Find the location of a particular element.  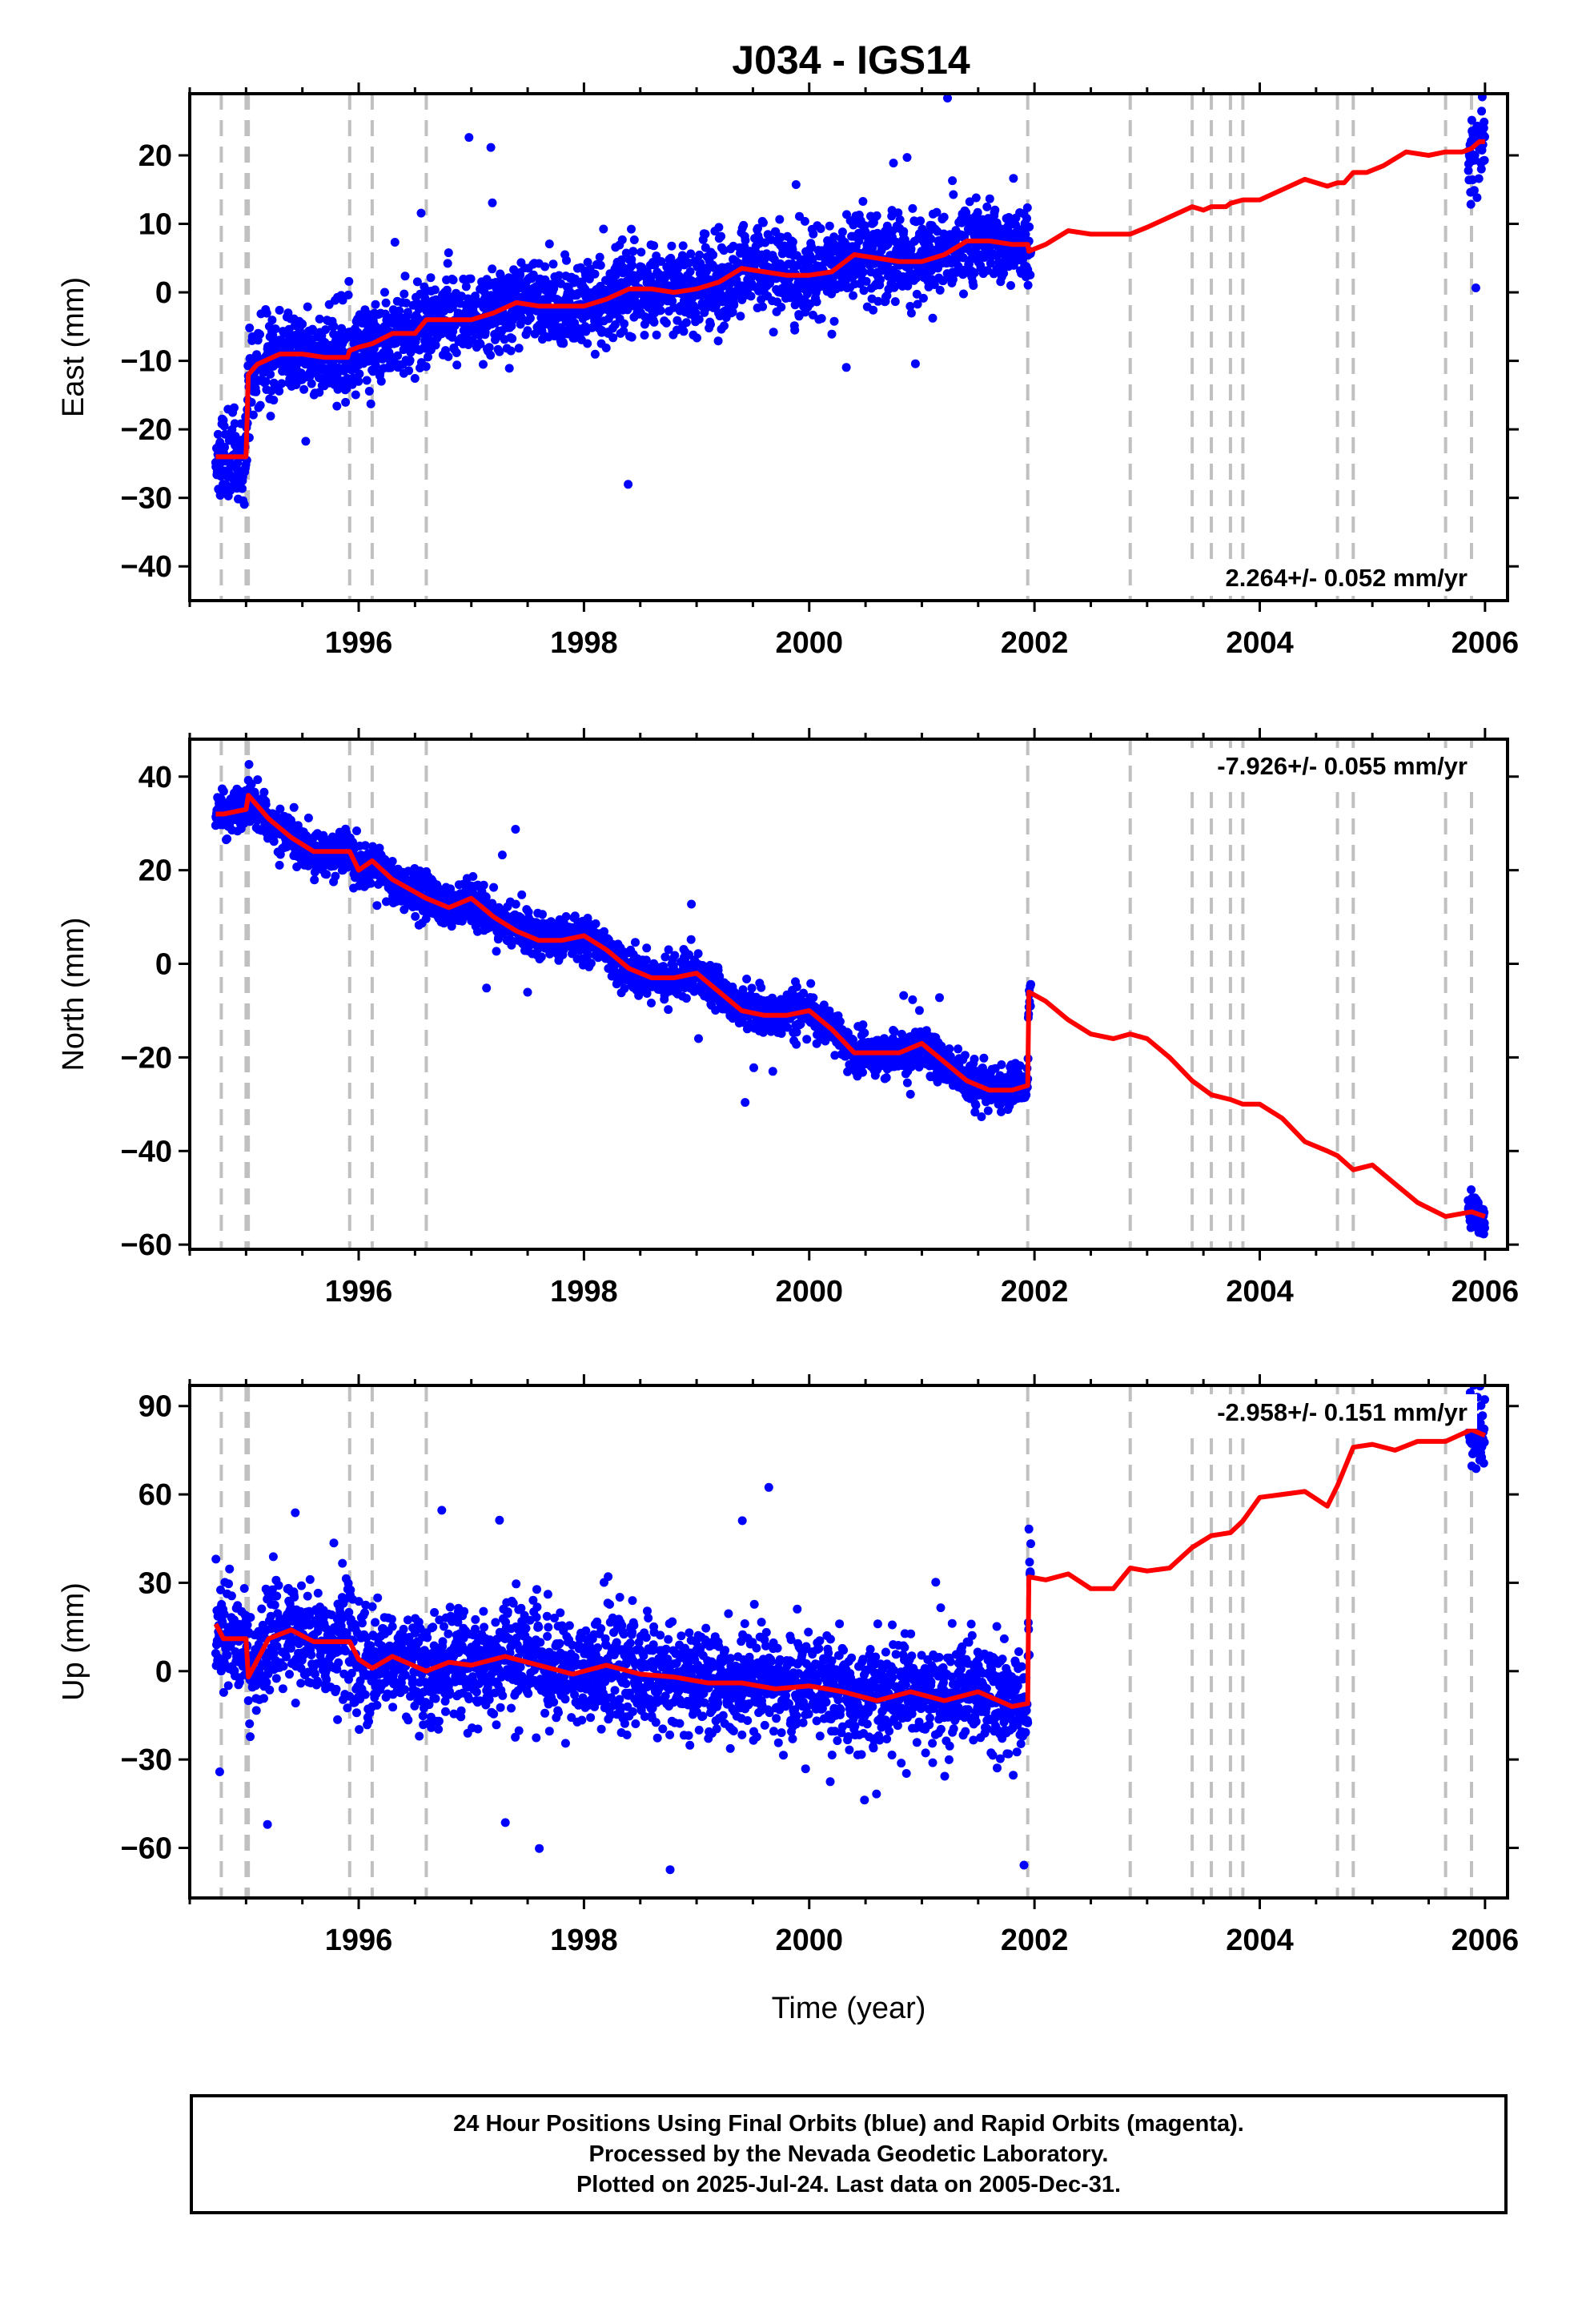

daily-positions is located at coordinates (850, 302).